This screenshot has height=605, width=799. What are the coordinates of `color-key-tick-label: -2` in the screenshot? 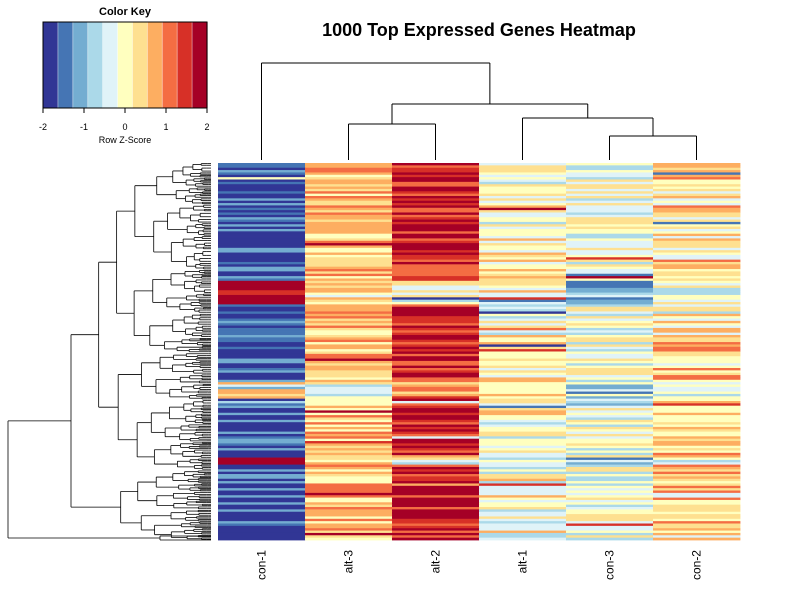 It's located at (43, 127).